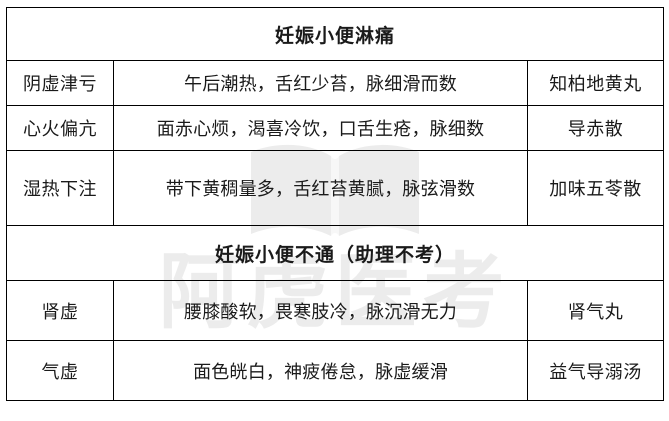  I want to click on table-row: 心火偏亢 面赤心烦，渴喜冷饮，口舌生疮，脉细数 导赤散, so click(335, 128).